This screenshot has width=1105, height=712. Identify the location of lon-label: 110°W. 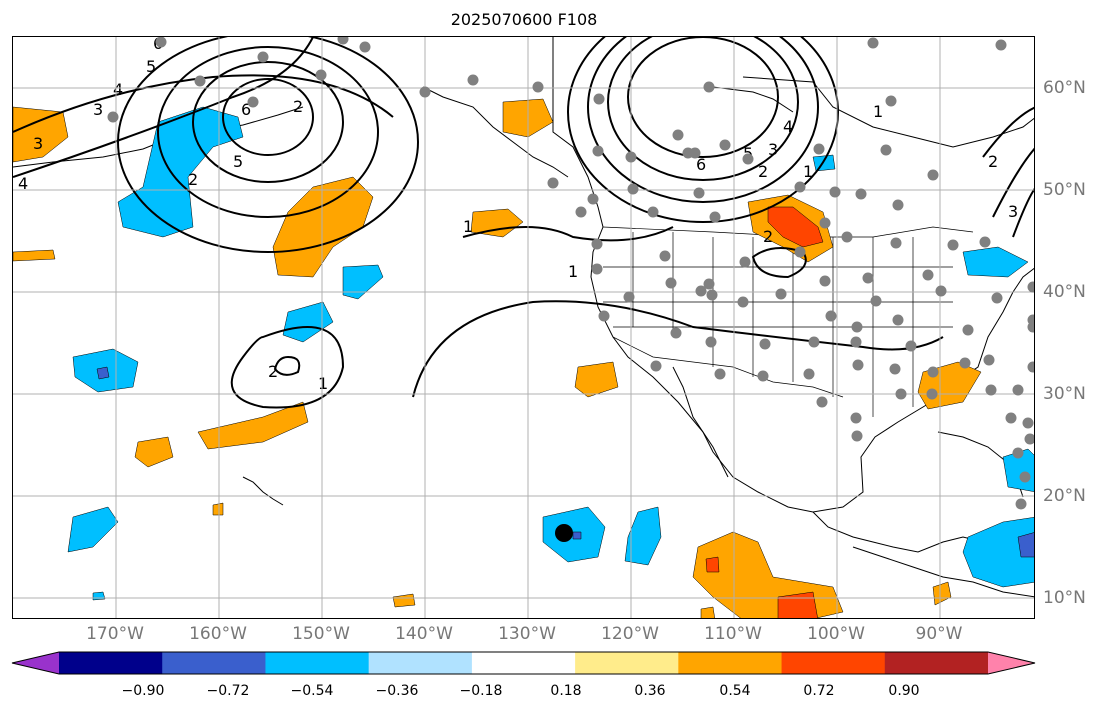
(733, 634).